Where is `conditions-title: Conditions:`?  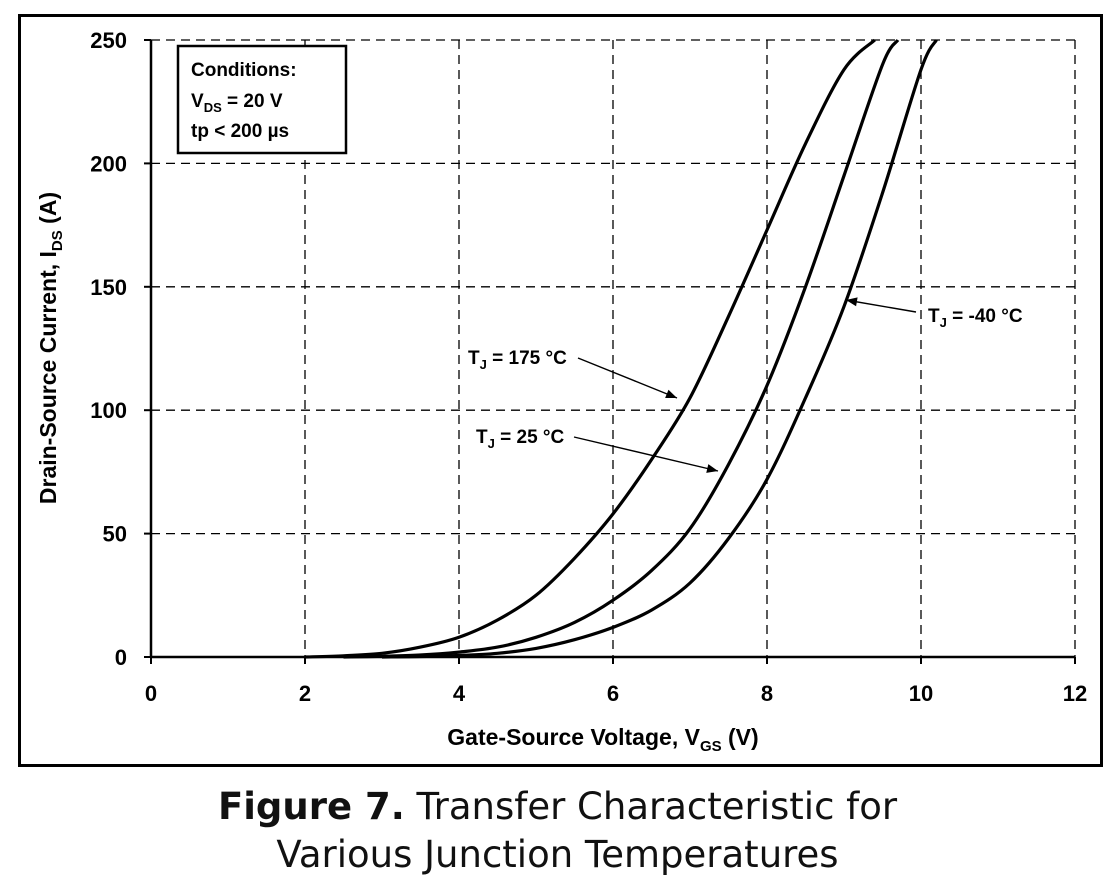
conditions-title: Conditions: is located at coordinates (244, 70).